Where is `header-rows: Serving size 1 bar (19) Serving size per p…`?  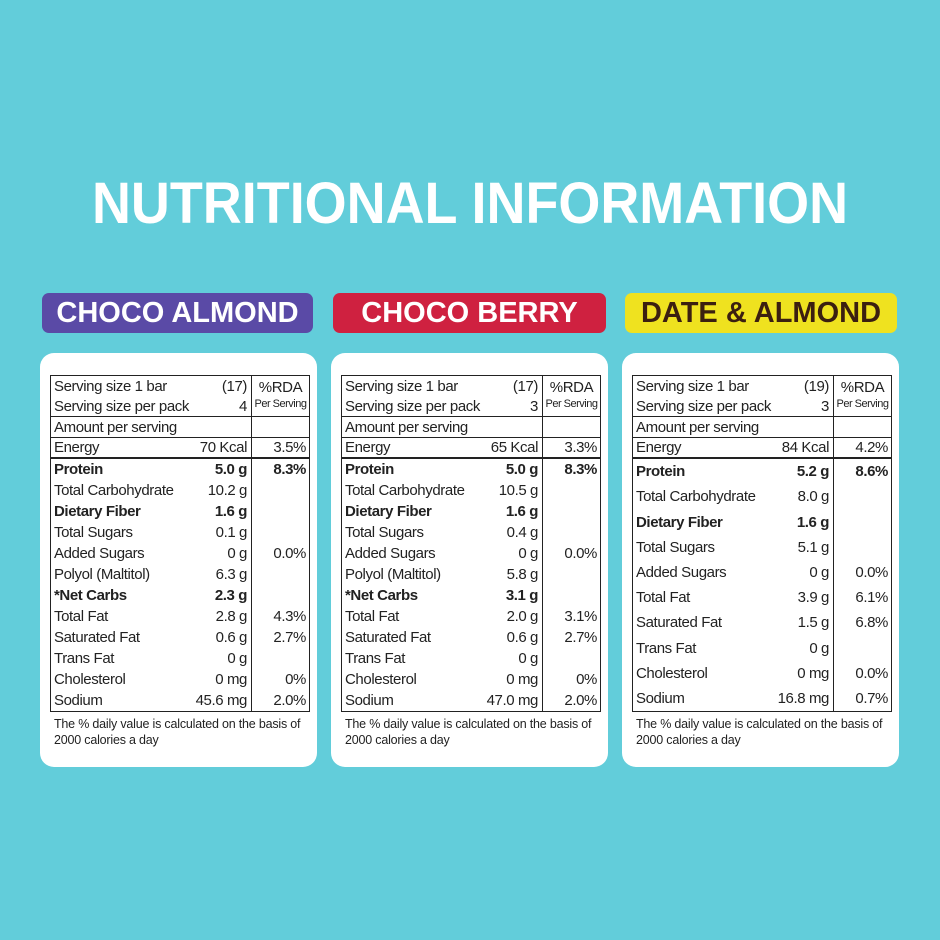
header-rows: Serving size 1 bar (19) Serving size per p… is located at coordinates (762, 396).